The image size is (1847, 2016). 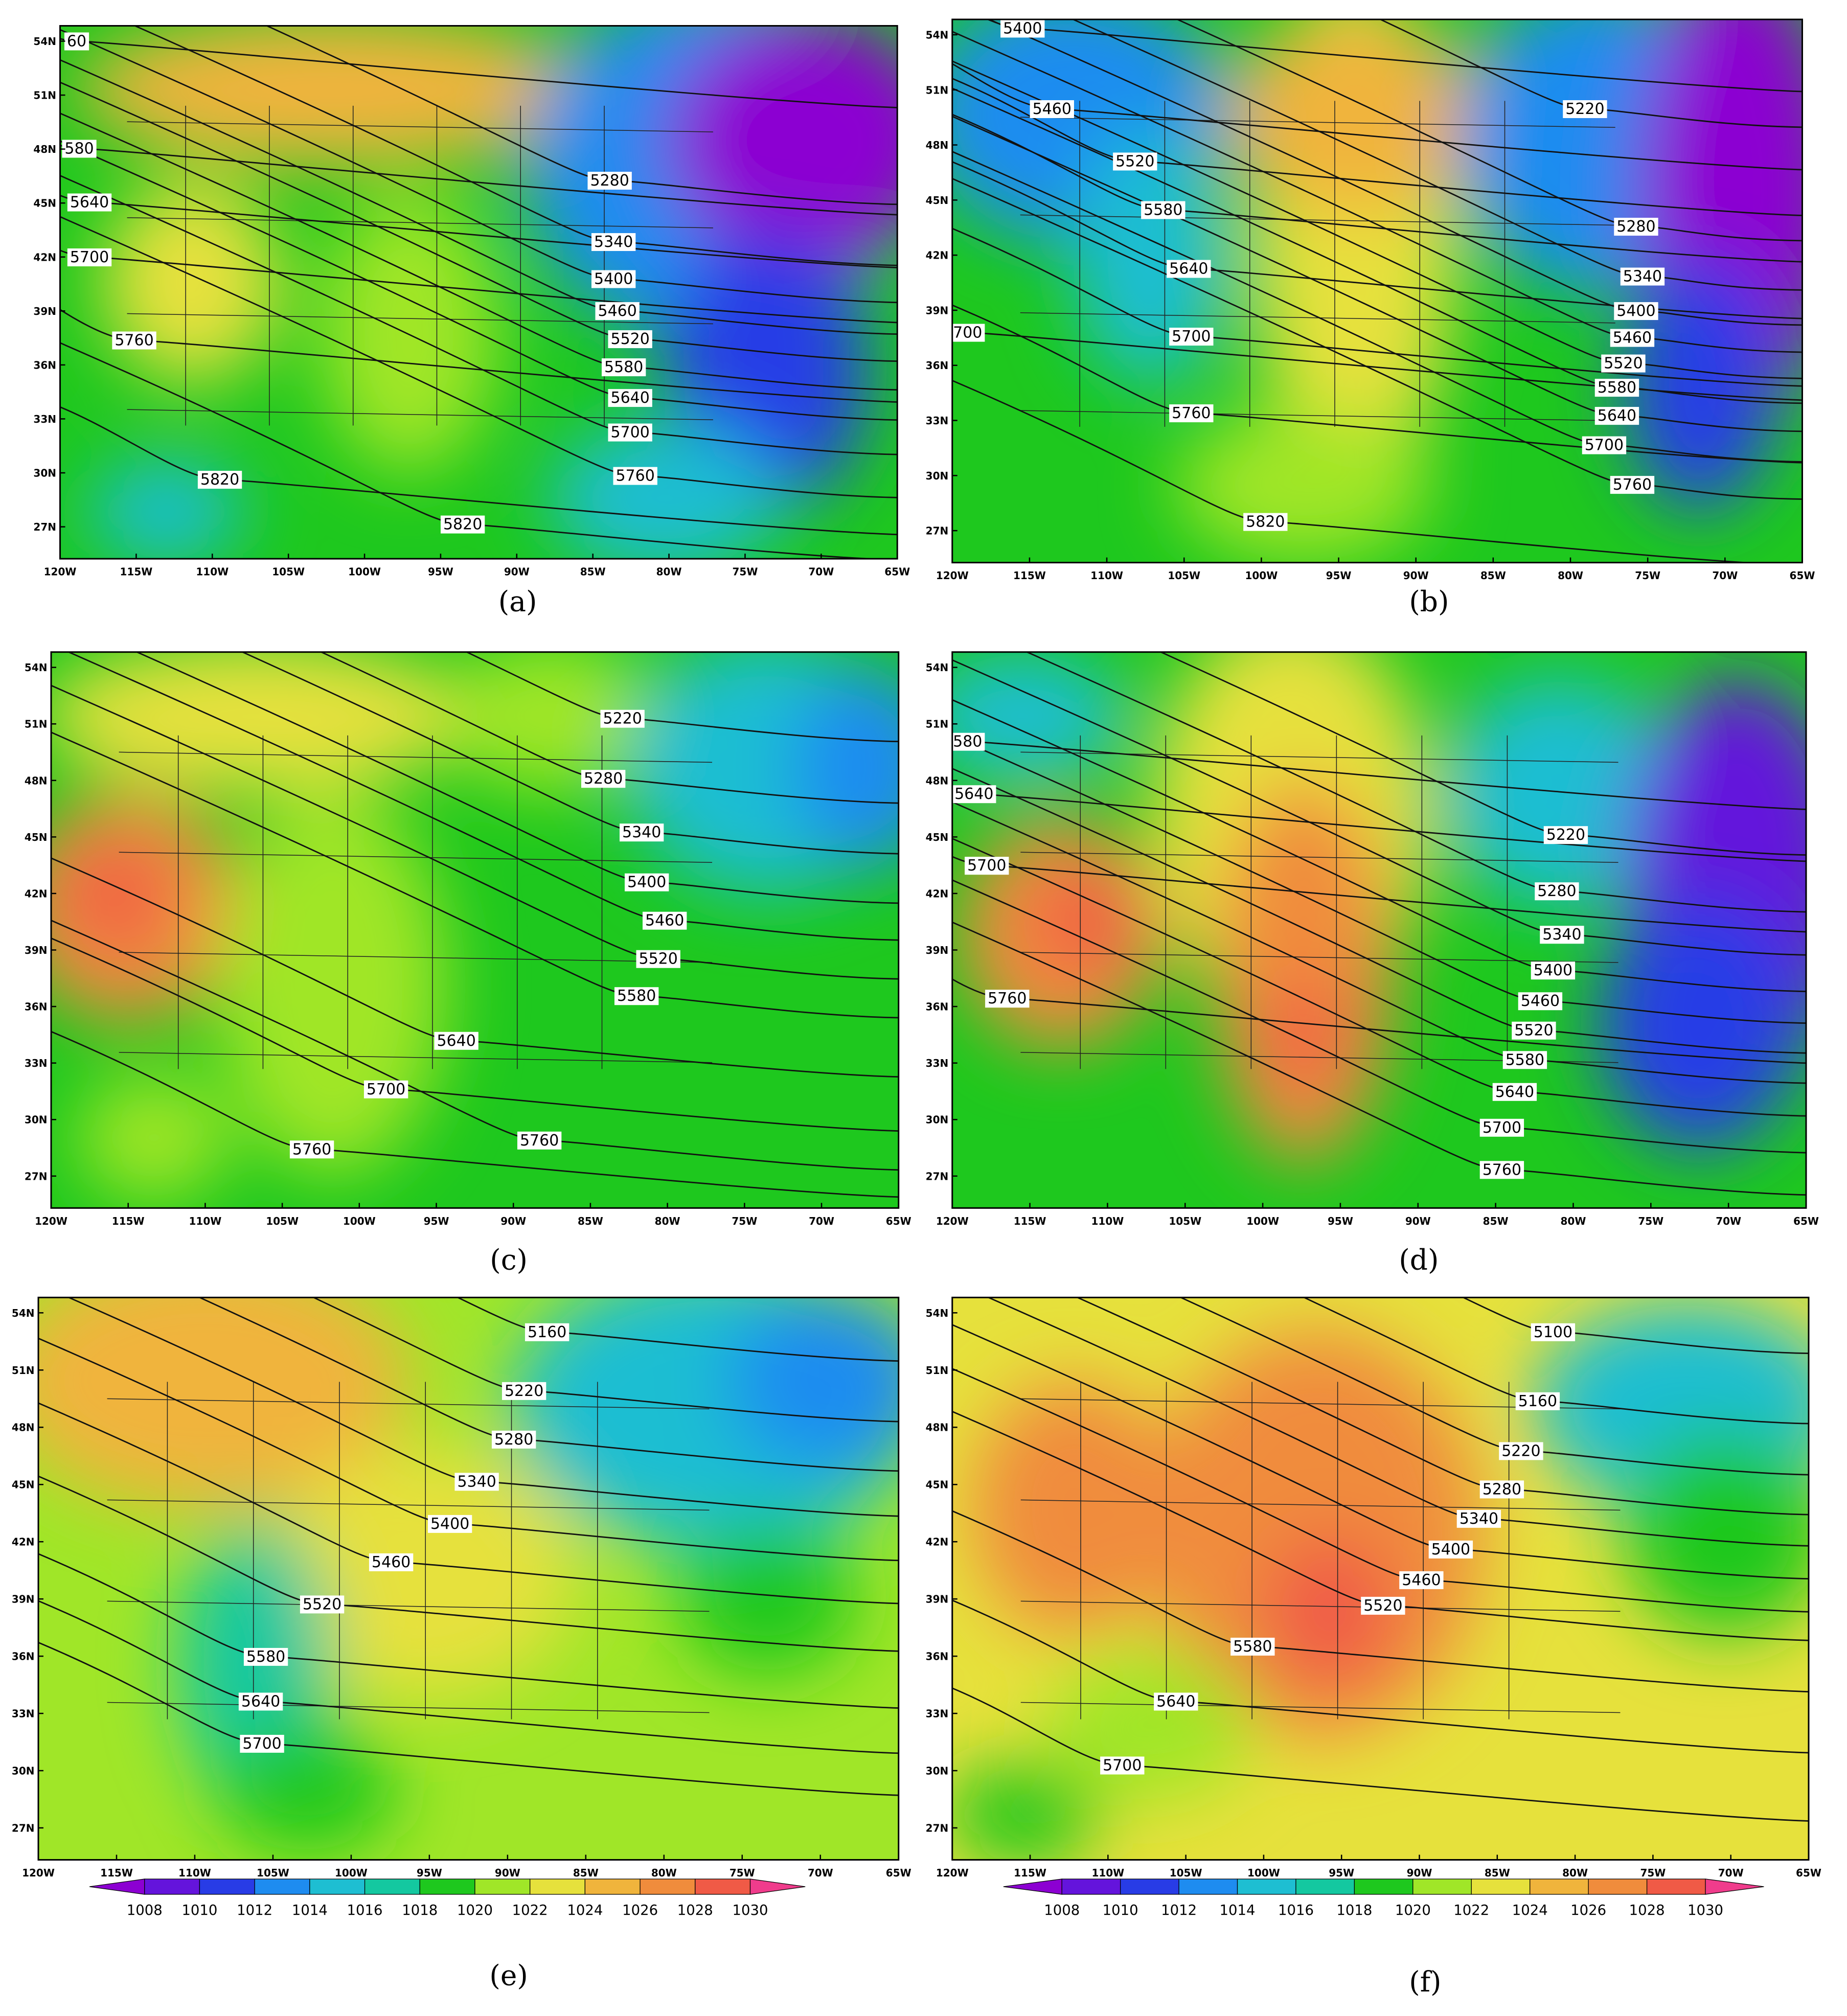 I want to click on contour-label: 5340, so click(x=1479, y=1519).